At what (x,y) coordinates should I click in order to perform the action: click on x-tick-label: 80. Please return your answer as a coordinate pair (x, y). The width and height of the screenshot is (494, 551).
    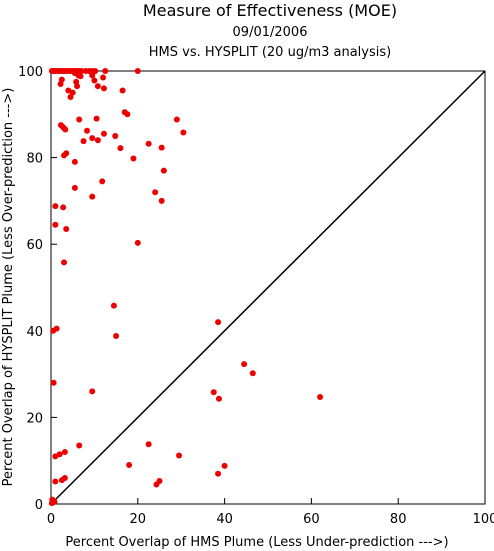
    Looking at the image, I should click on (398, 519).